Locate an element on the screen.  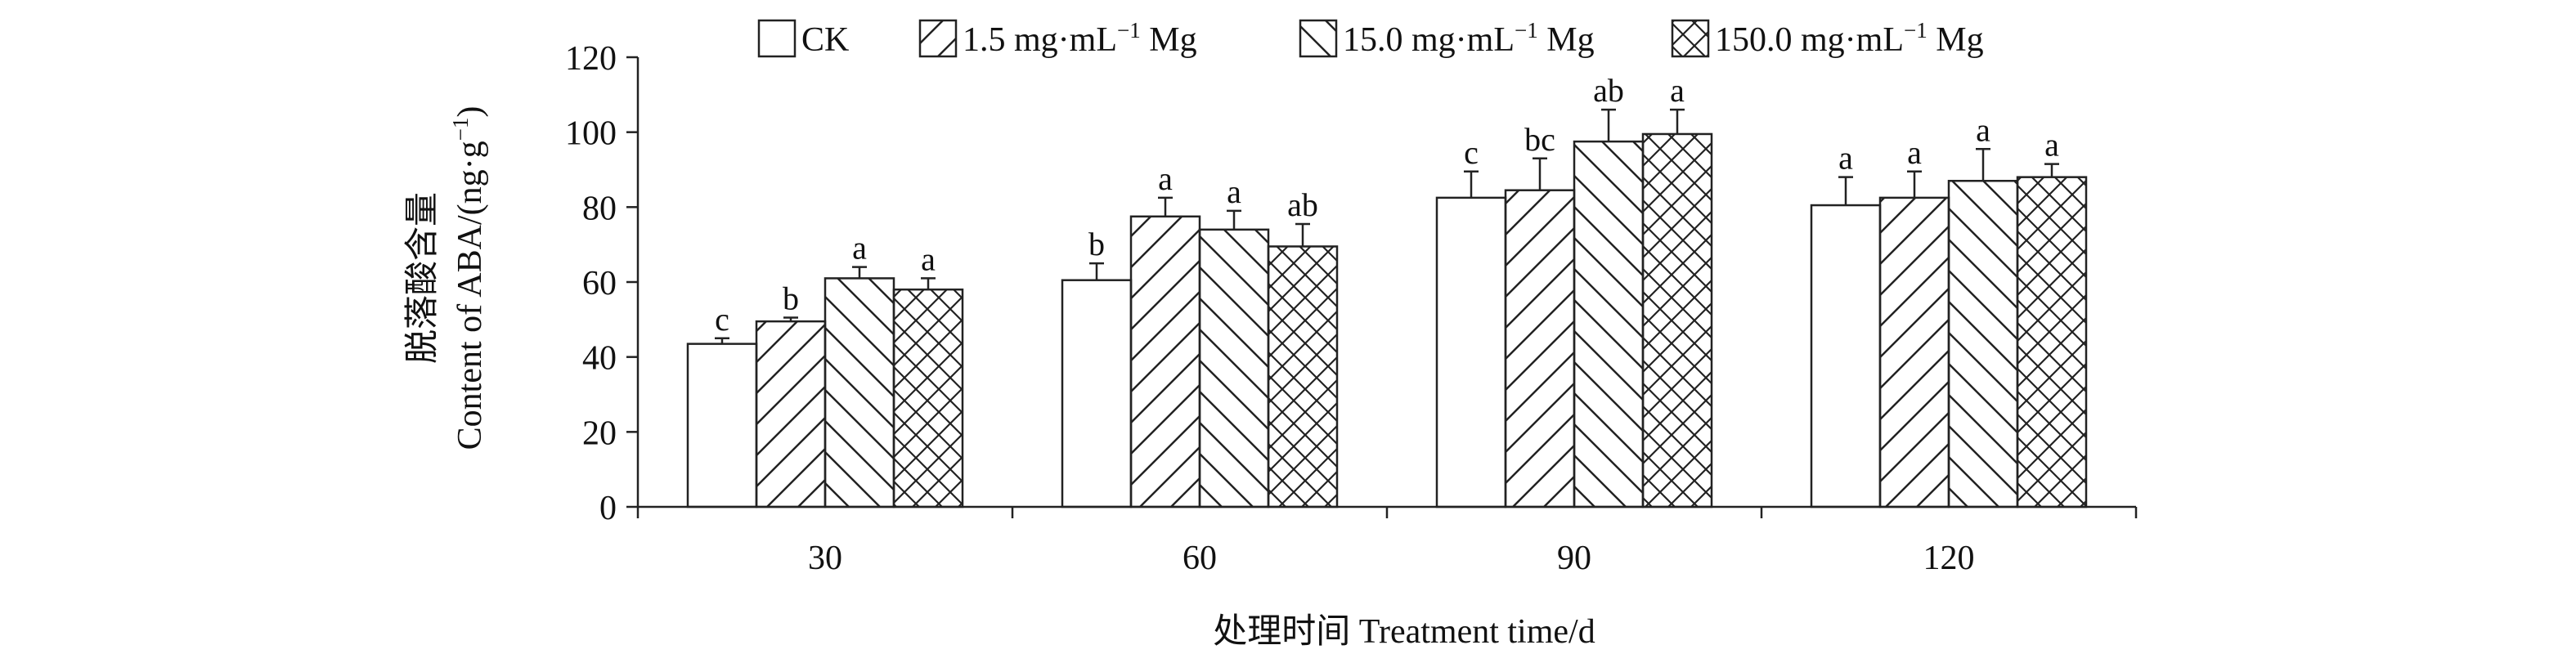
x-tick-label: 60 is located at coordinates (1200, 558).